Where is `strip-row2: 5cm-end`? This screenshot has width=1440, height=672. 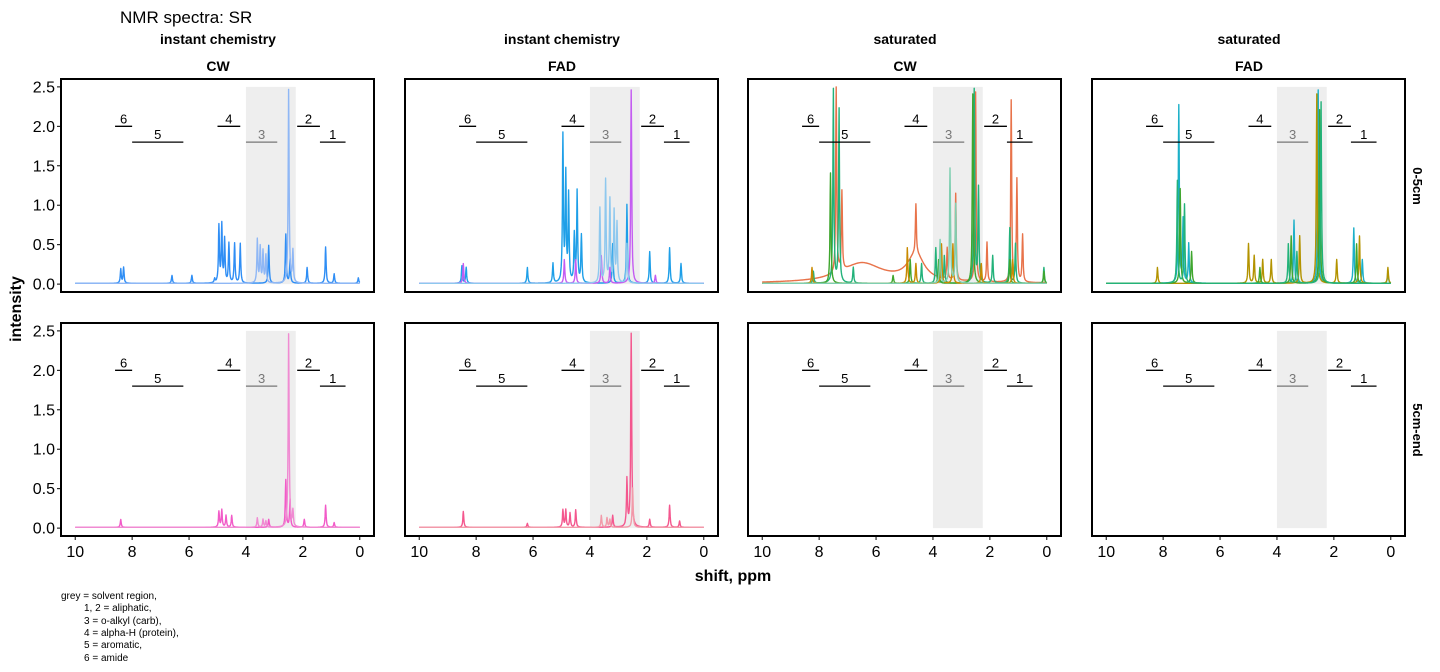
strip-row2: 5cm-end is located at coordinates (1417, 430).